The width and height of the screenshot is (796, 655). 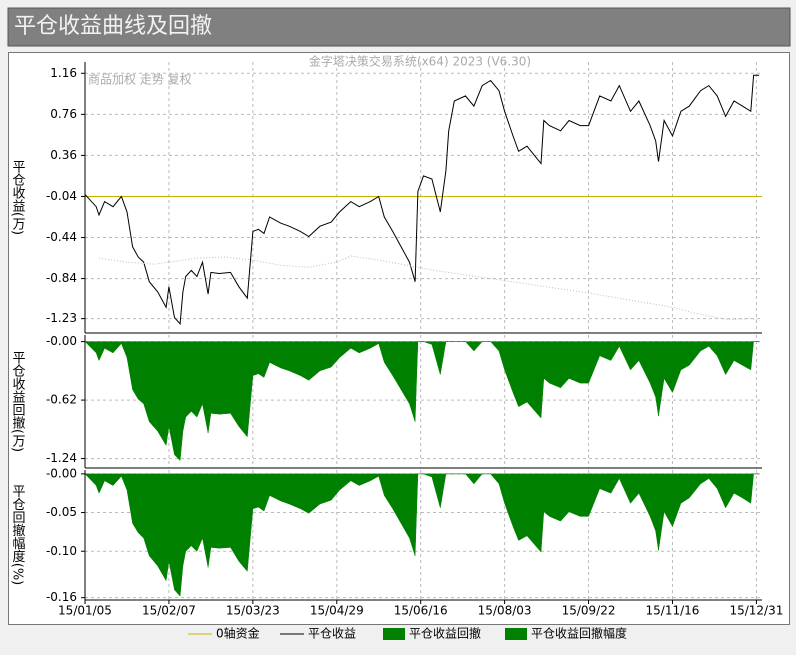 I want to click on watermark-sub: 商品加权 走势 复权, so click(x=140, y=79).